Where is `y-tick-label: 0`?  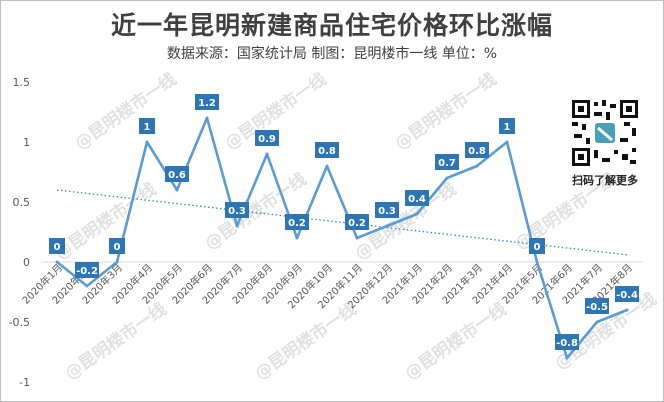 y-tick-label: 0 is located at coordinates (26, 262).